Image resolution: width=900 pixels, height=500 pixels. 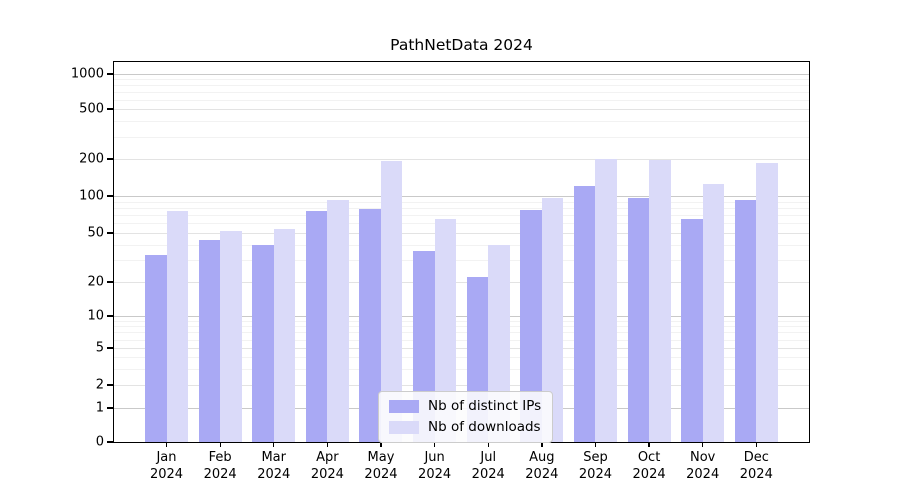 I want to click on x-tick-label: Jul 2024, so click(x=488, y=466).